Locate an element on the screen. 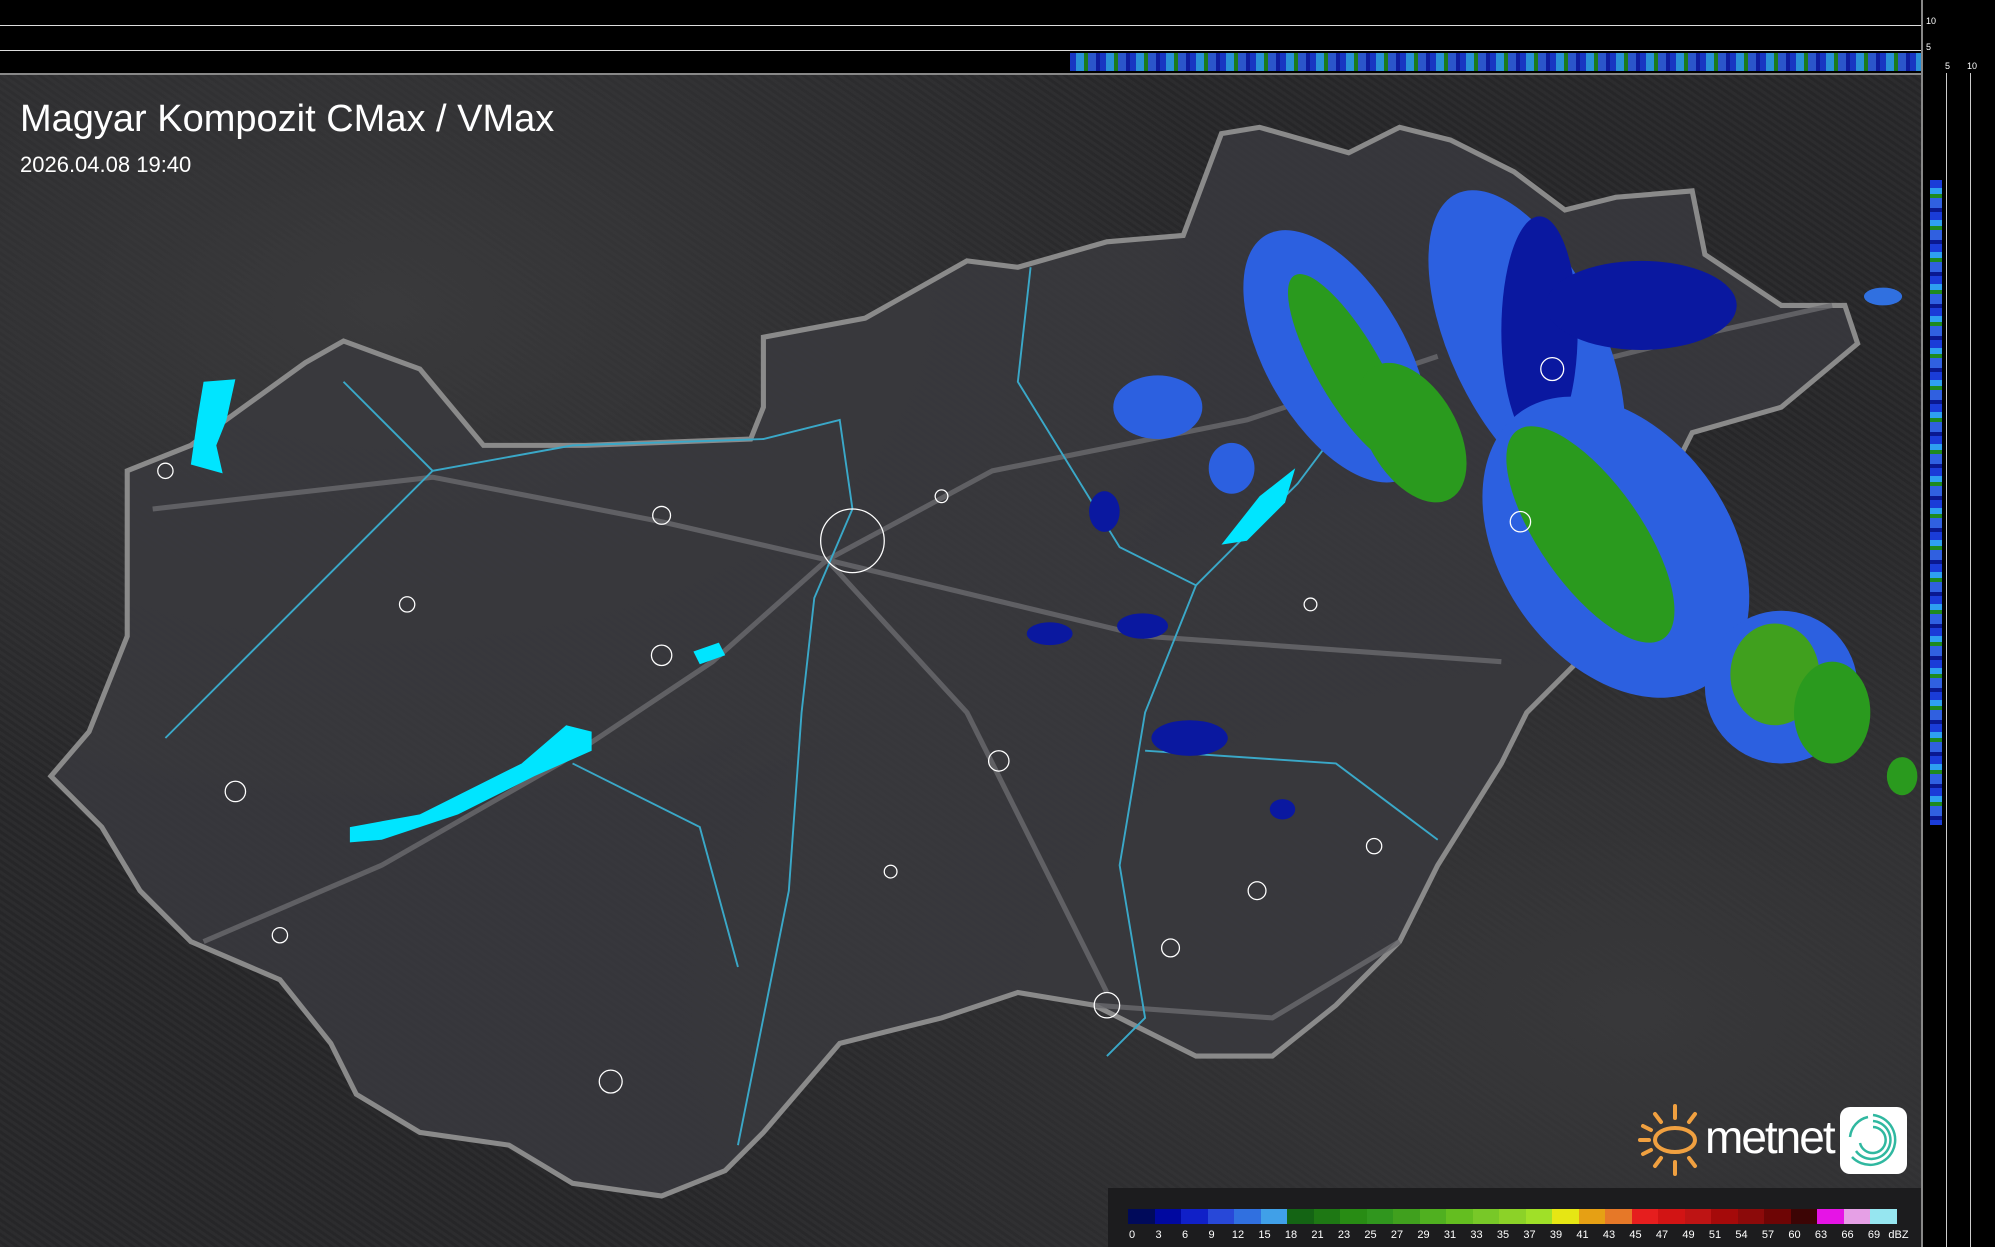  legend-label: 51 is located at coordinates (1715, 1235).